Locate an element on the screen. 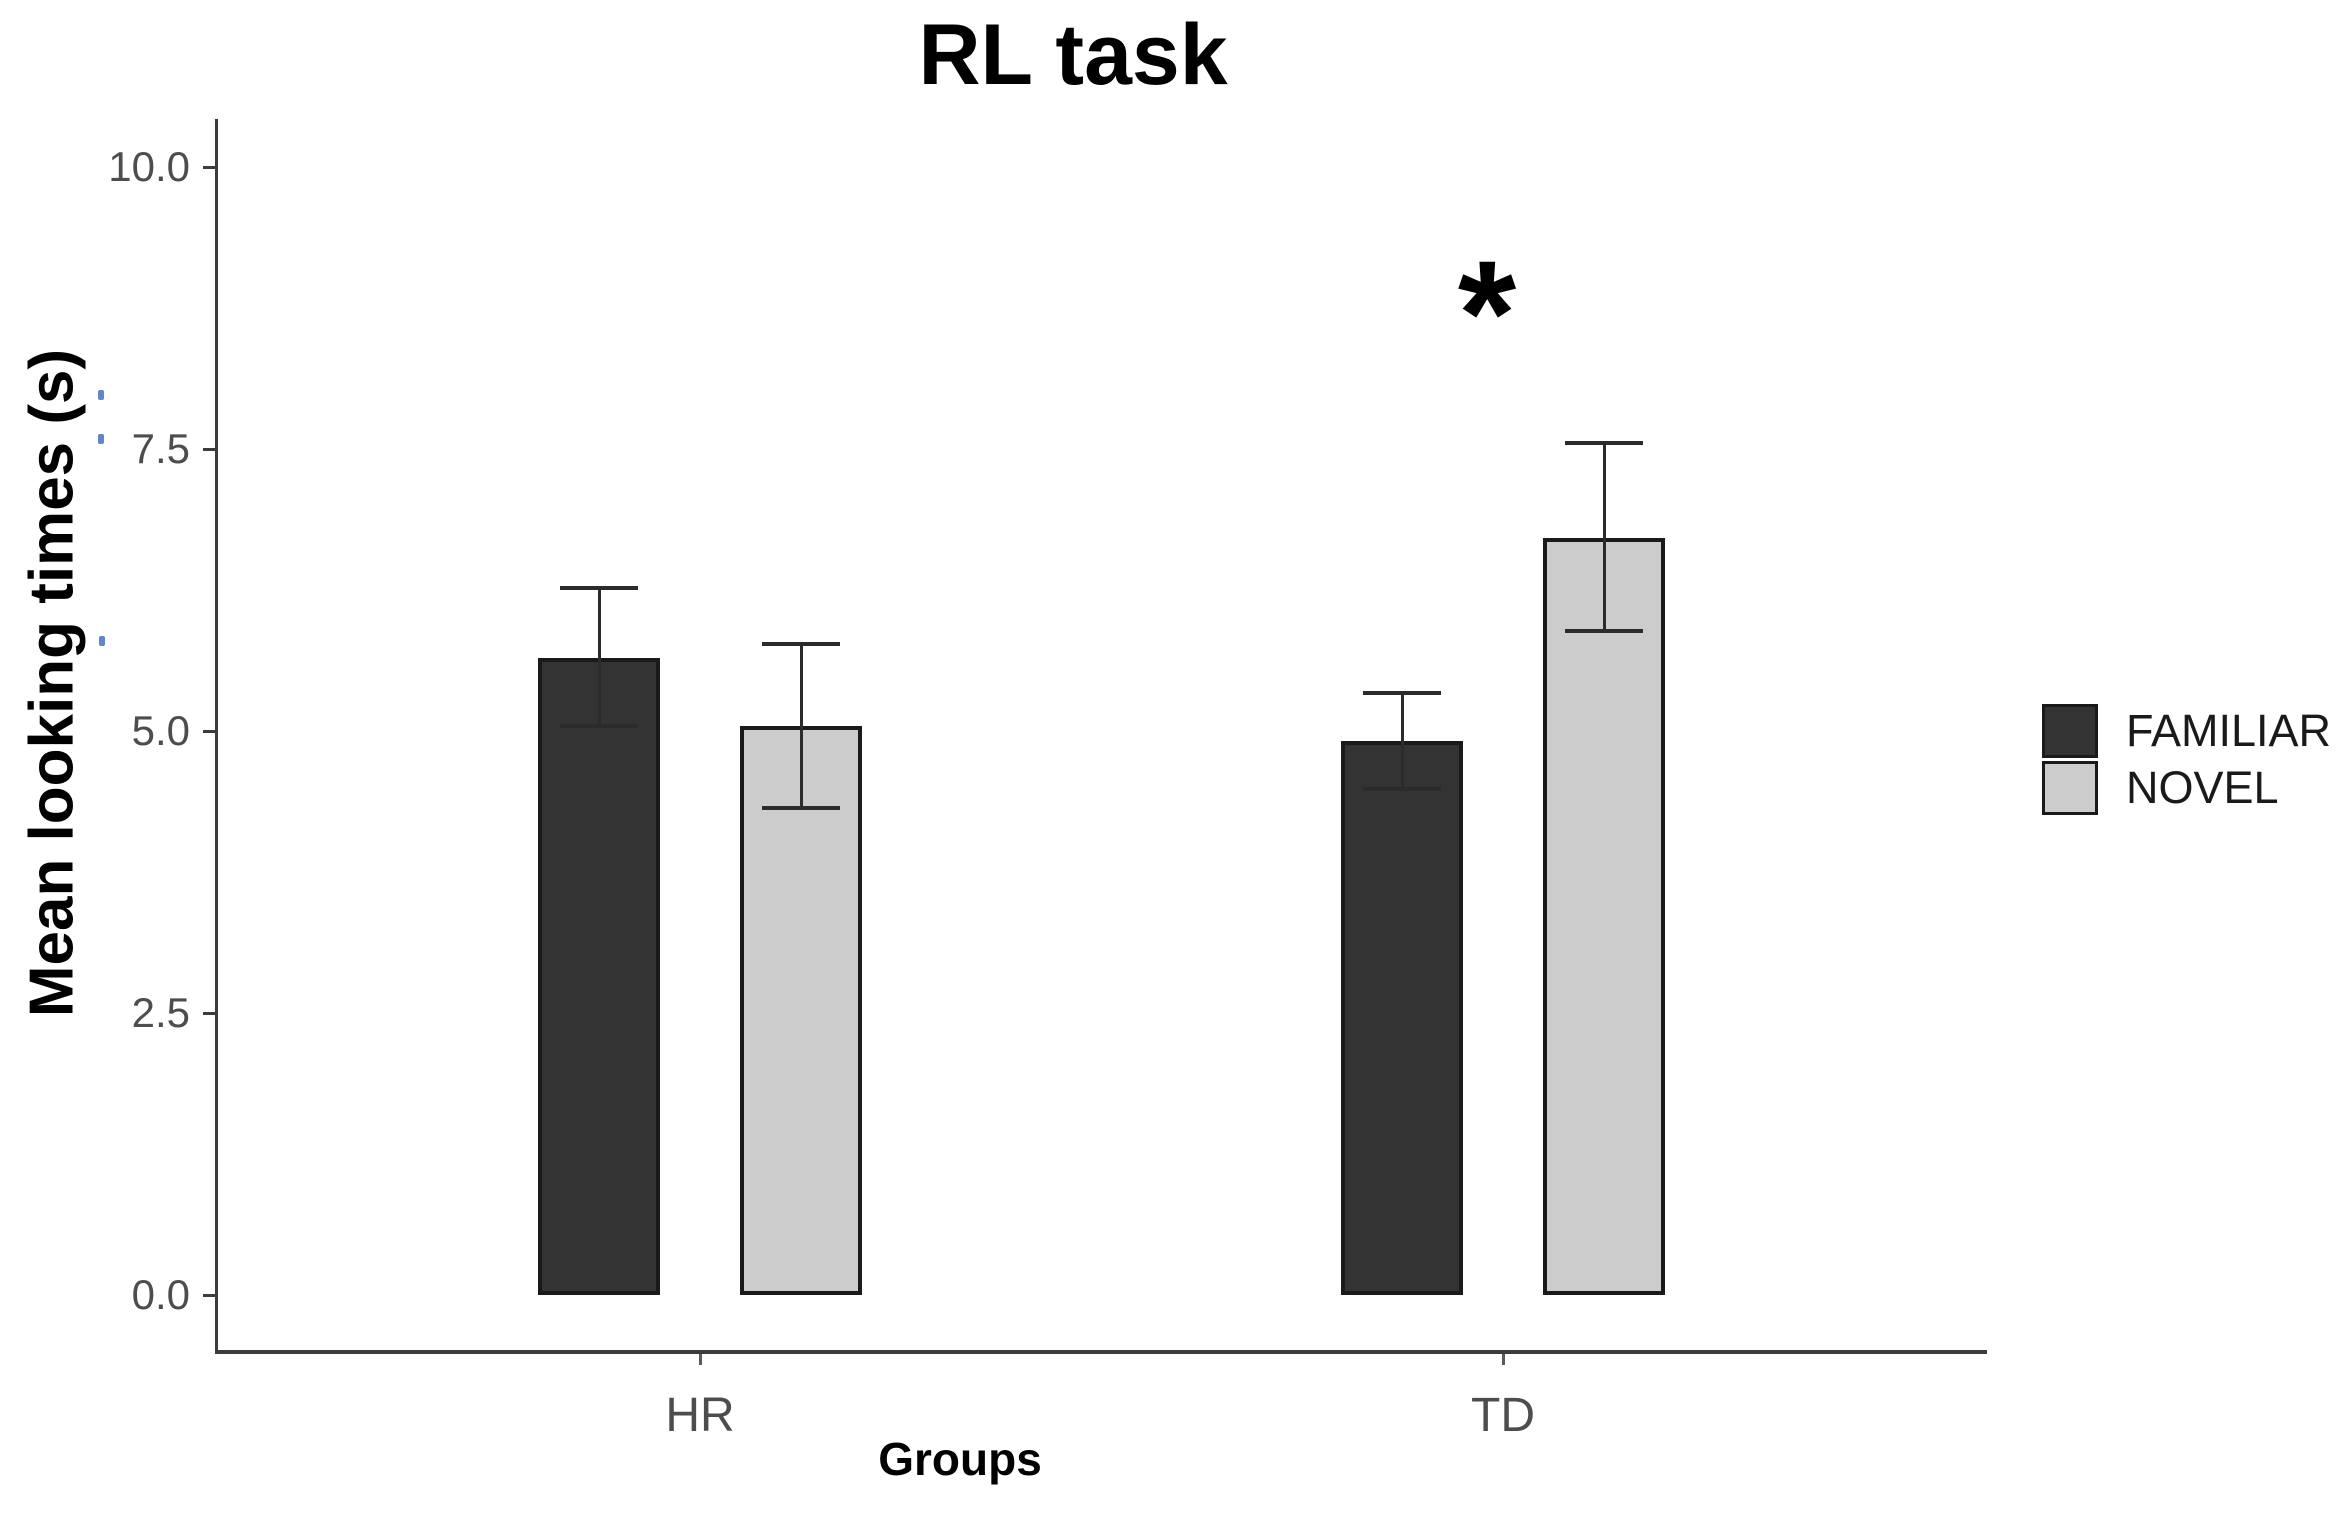 The width and height of the screenshot is (2339, 1515). y-tick-label: 10.0 is located at coordinates (149, 166).